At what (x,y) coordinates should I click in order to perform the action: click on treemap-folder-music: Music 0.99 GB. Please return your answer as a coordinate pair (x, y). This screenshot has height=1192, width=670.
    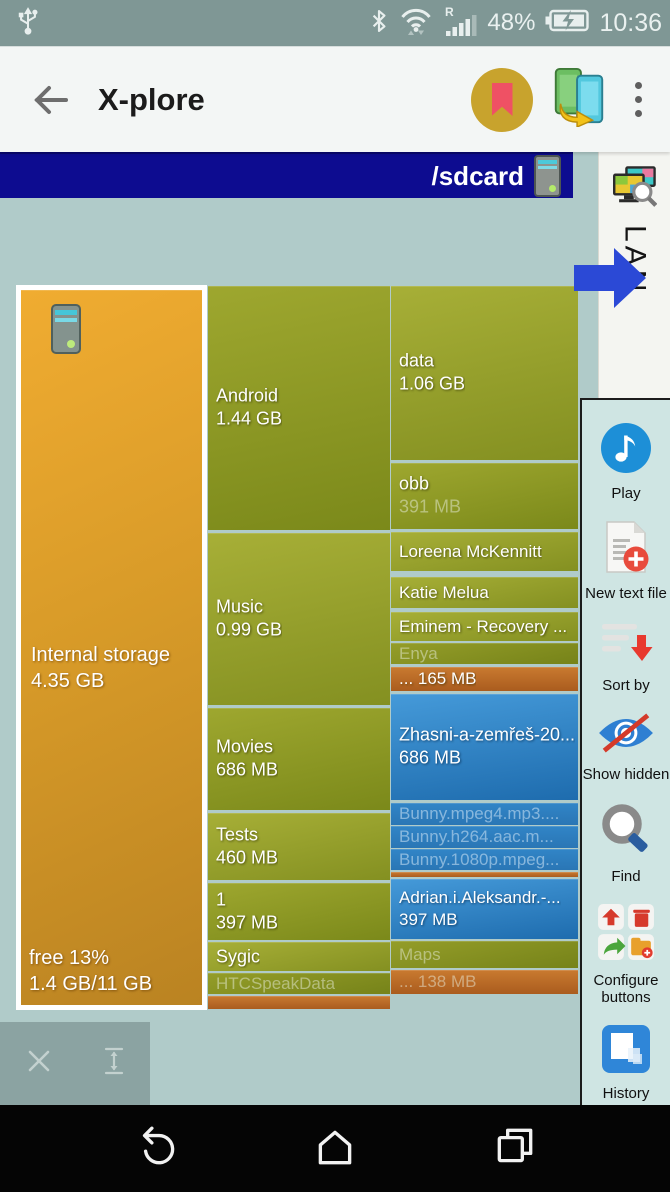
    Looking at the image, I should click on (299, 619).